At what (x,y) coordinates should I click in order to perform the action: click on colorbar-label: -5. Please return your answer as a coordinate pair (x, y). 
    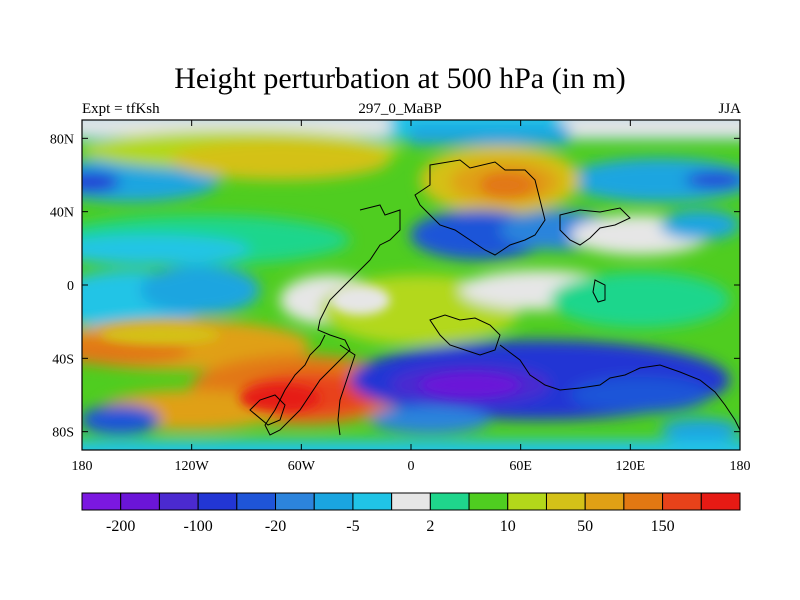
    Looking at the image, I should click on (352, 526).